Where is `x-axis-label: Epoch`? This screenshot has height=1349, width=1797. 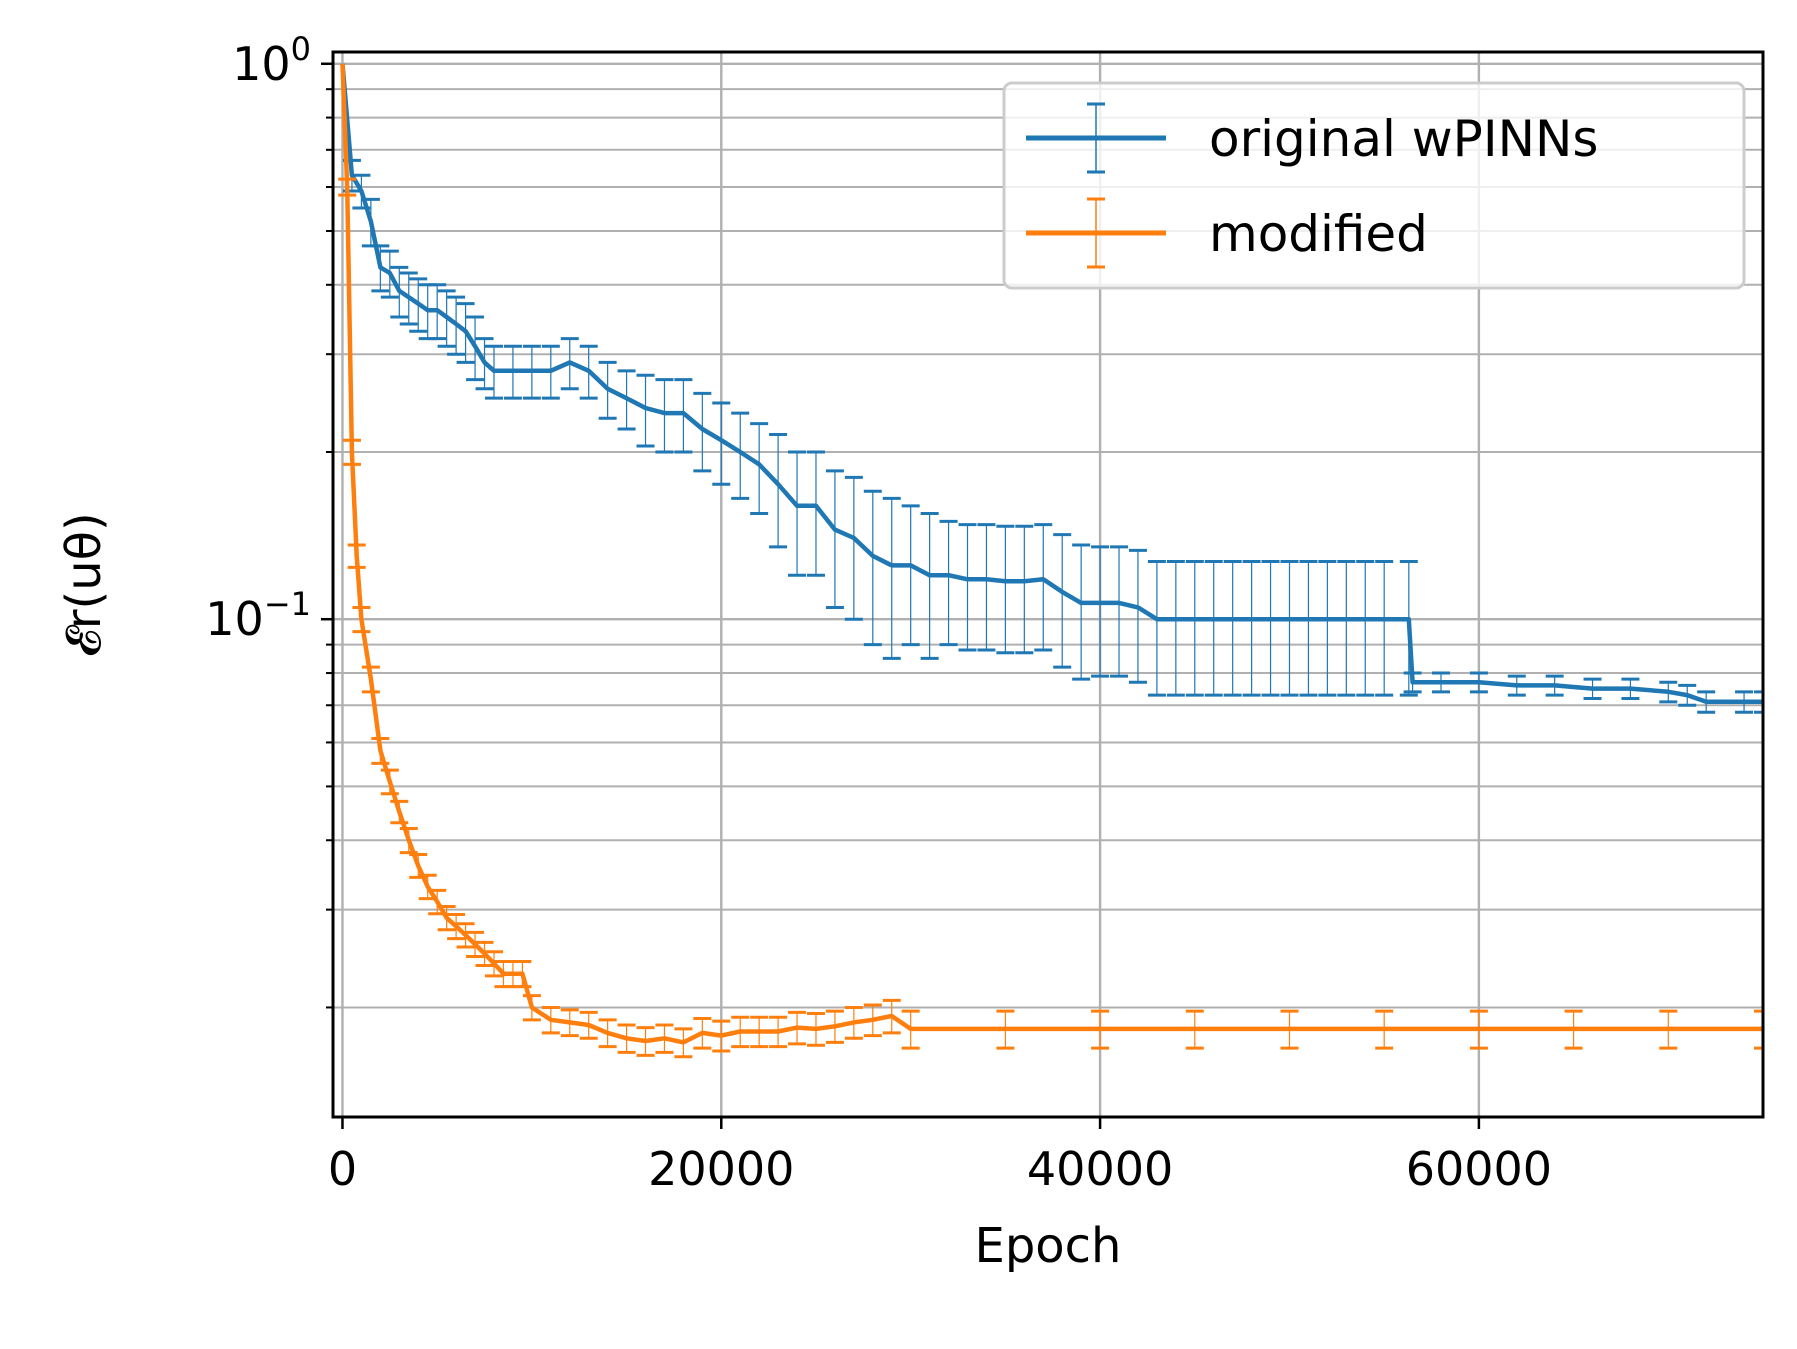
x-axis-label: Epoch is located at coordinates (1048, 1246).